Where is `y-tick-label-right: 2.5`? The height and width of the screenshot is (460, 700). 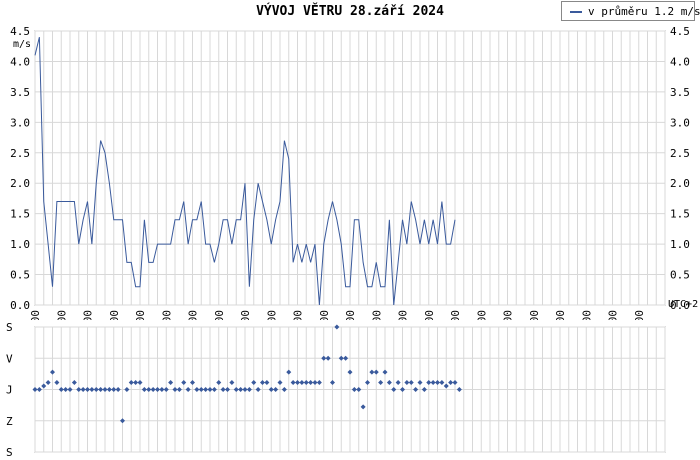
y-tick-label-right: 2.5 is located at coordinates (680, 153).